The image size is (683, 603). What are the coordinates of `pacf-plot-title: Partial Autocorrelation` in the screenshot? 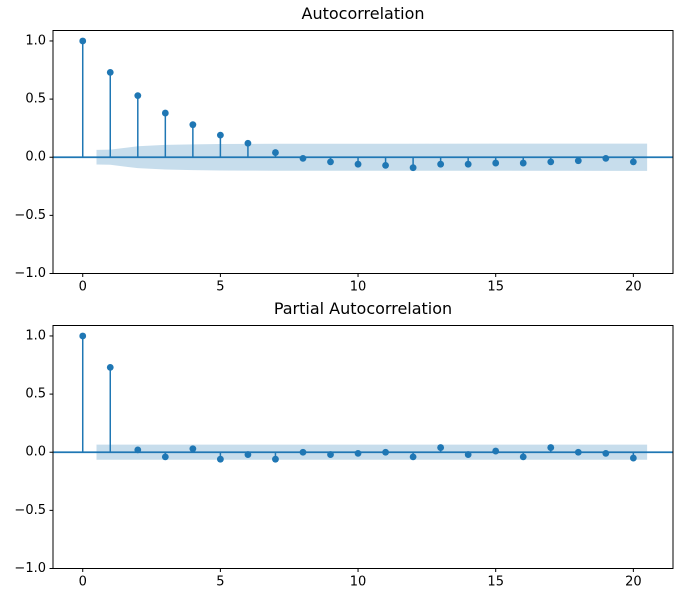 It's located at (363, 308).